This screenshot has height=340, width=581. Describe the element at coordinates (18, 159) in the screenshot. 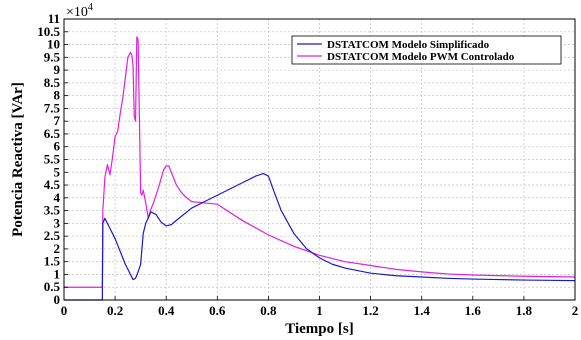

I see `y-axis-label: Potencia Reactiva [VAr]` at that location.